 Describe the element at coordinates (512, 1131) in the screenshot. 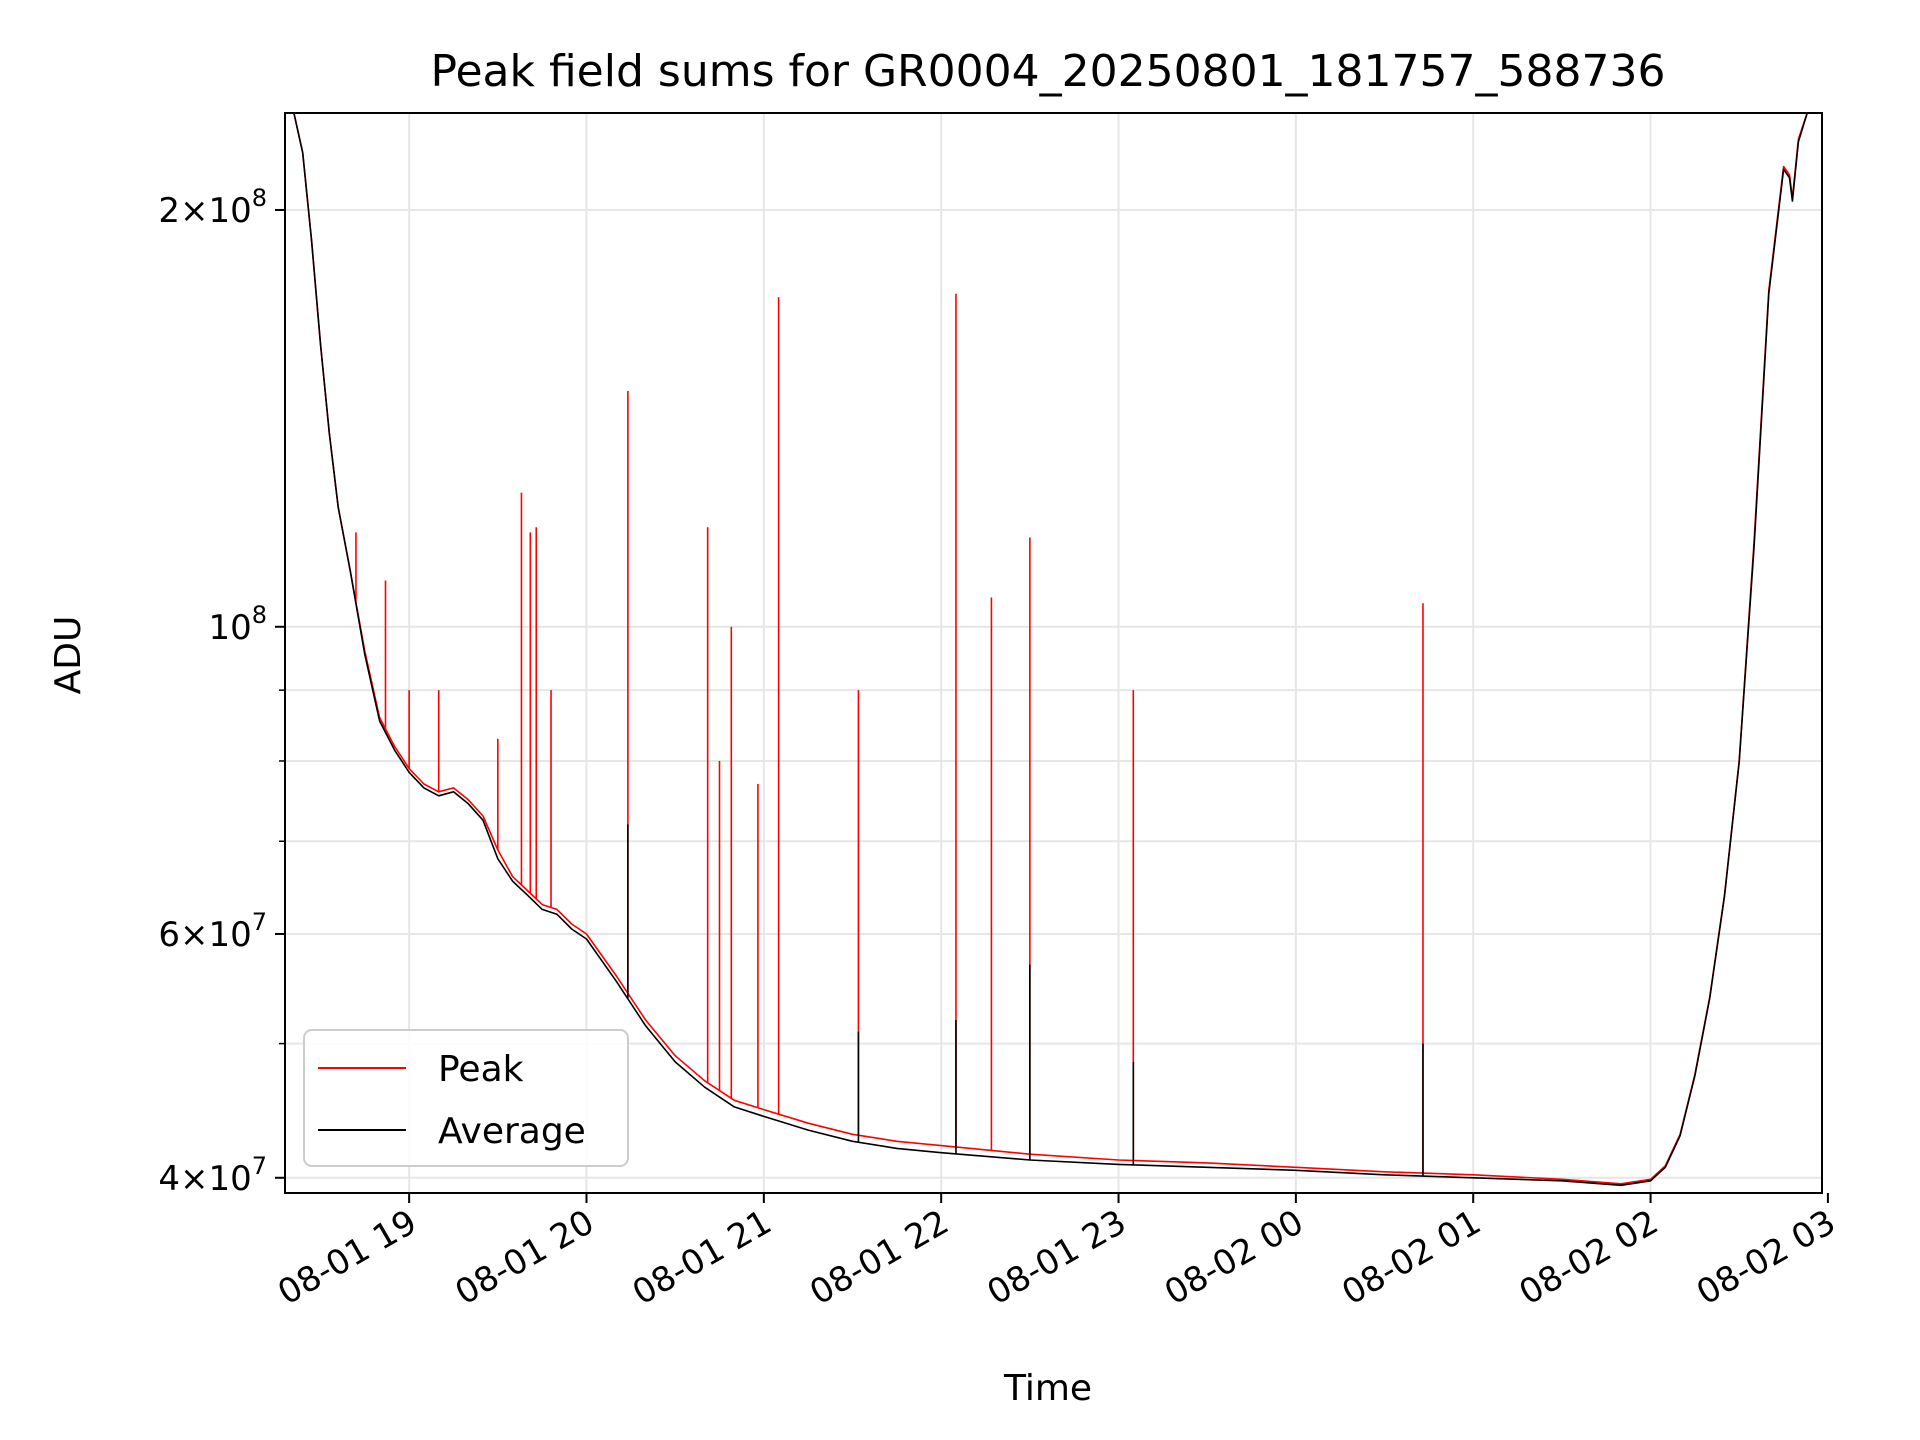

I see `legend-label-average: Average` at that location.